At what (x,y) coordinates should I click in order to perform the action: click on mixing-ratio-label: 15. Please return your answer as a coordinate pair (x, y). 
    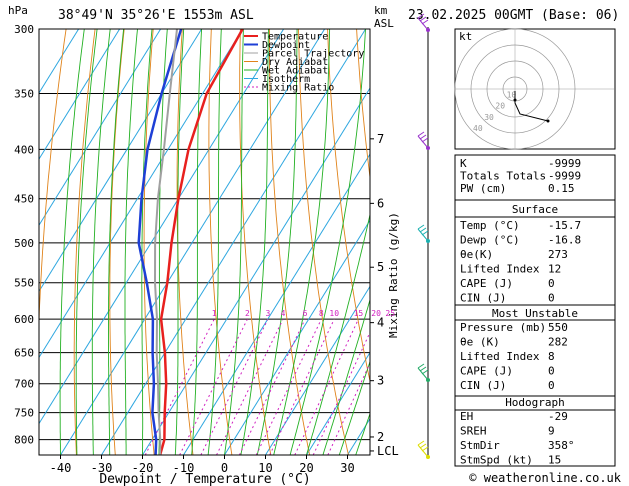
    Looking at the image, I should click on (359, 313).